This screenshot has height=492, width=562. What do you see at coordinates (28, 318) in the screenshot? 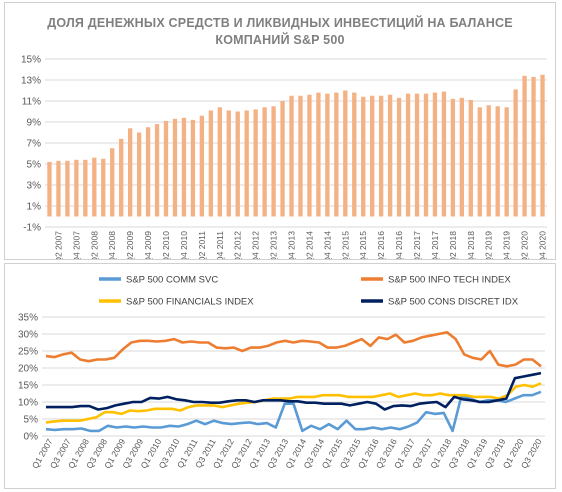
I see `y-tick-label: 35%` at bounding box center [28, 318].